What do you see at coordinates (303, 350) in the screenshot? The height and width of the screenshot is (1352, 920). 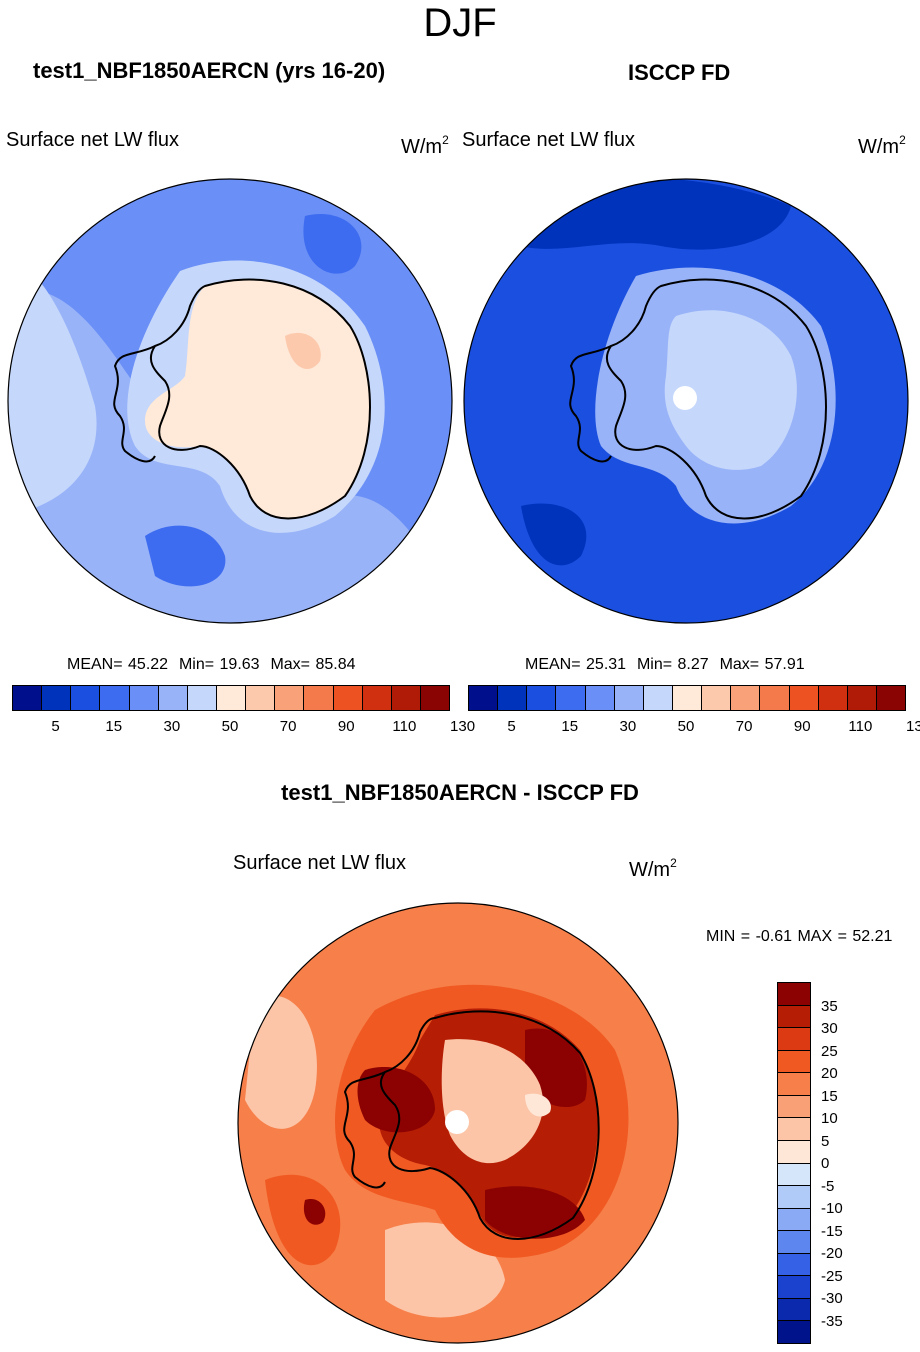 I see `map1-ice-patch` at bounding box center [303, 350].